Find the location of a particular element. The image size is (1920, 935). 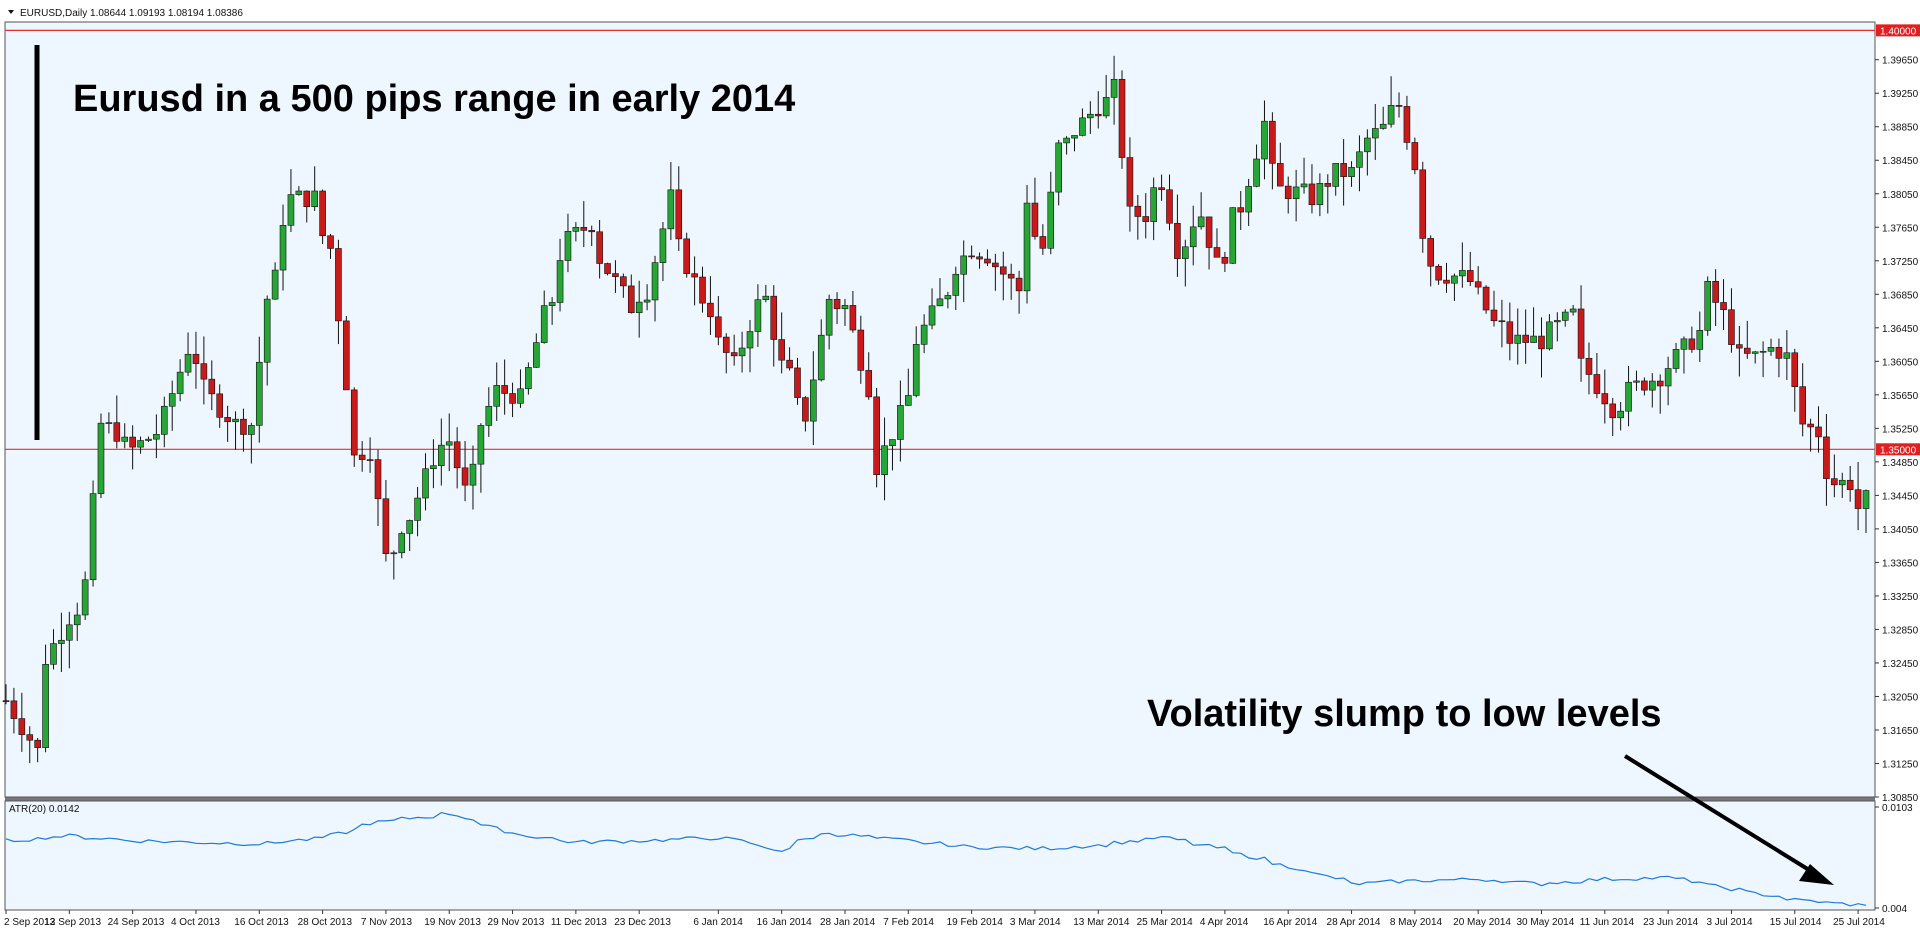

x-tick-label: 29 Nov 2013 is located at coordinates (516, 922).